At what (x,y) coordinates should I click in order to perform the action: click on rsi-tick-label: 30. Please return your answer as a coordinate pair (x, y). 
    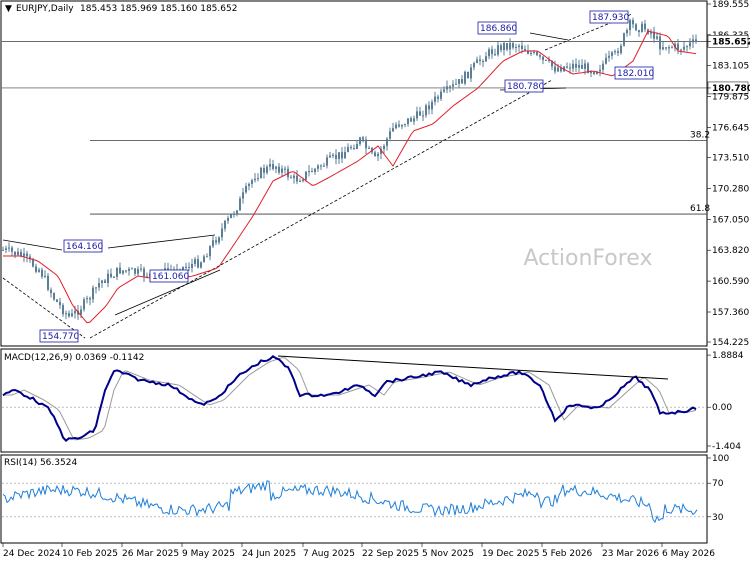
    Looking at the image, I should click on (718, 518).